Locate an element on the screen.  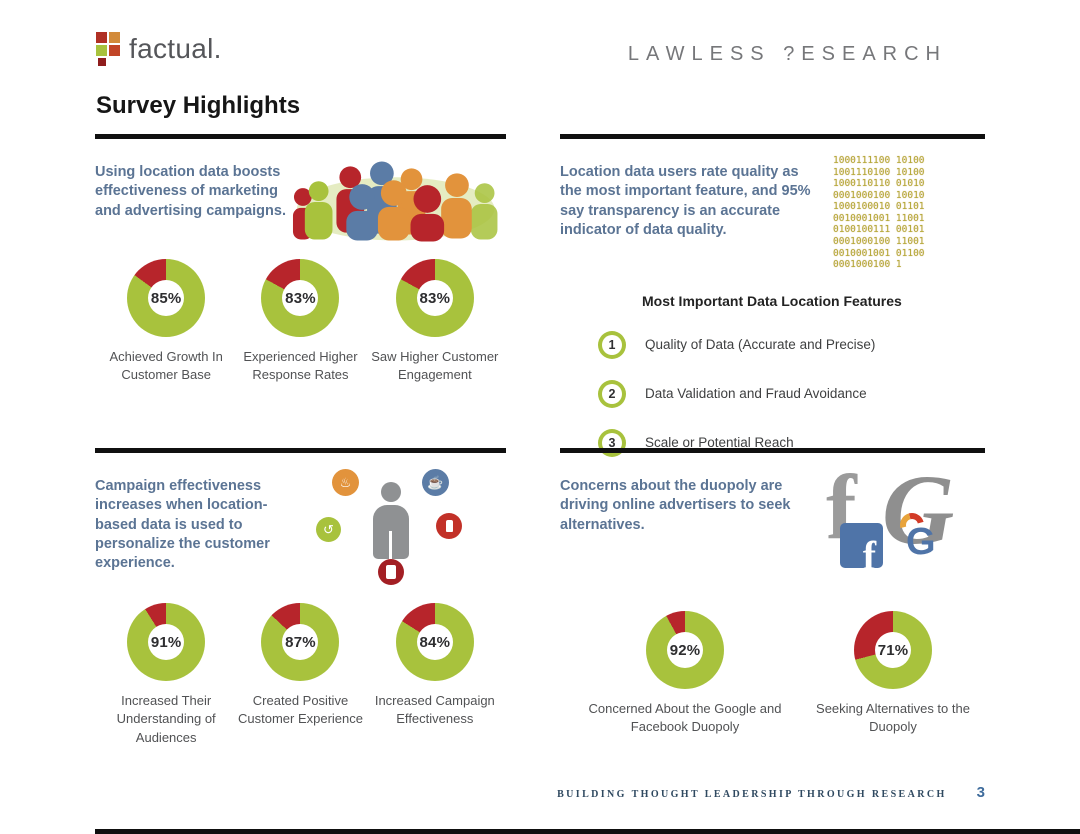
donut-chart-achieved-growth: 85% Achieved Growth In Customer Base is located at coordinates (166, 322).